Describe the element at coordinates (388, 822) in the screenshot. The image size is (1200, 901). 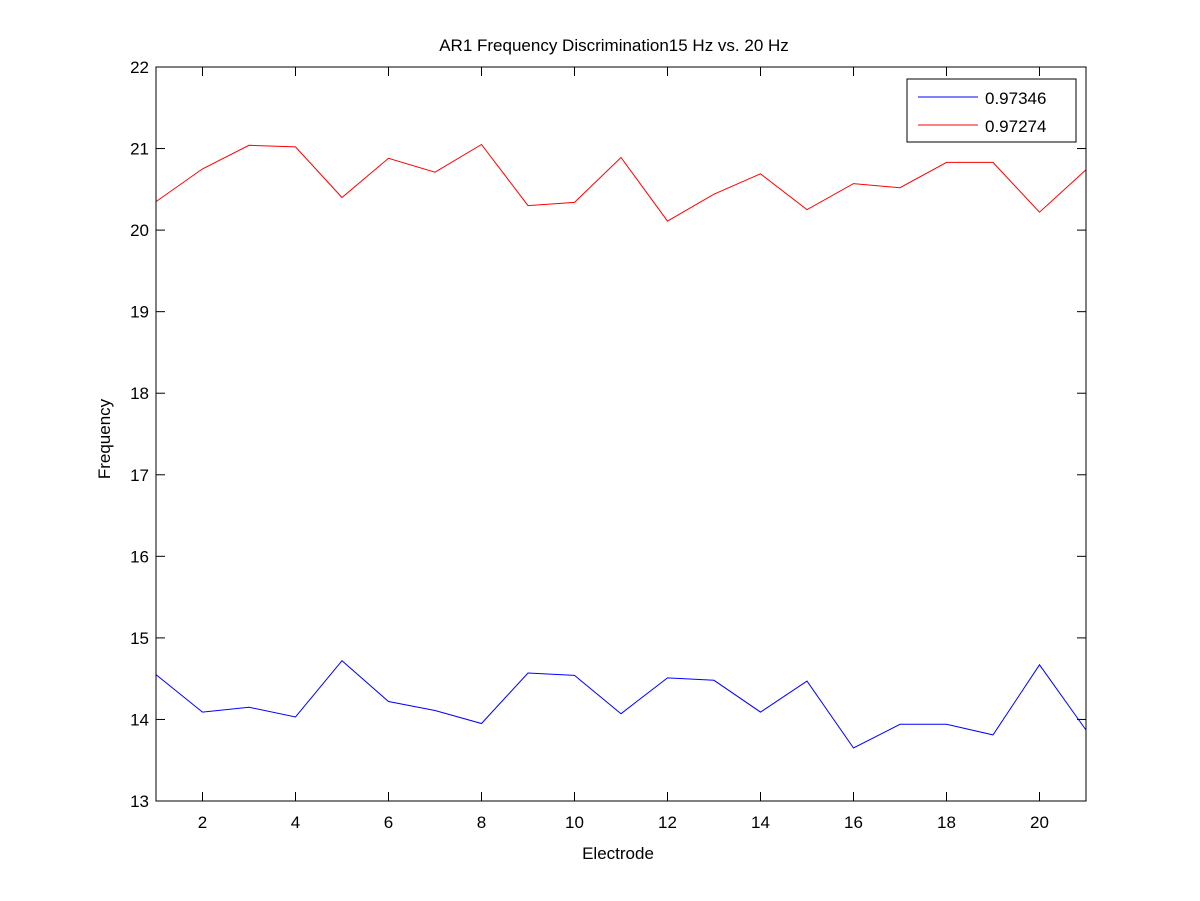
I see `x-tick-label: 6` at that location.